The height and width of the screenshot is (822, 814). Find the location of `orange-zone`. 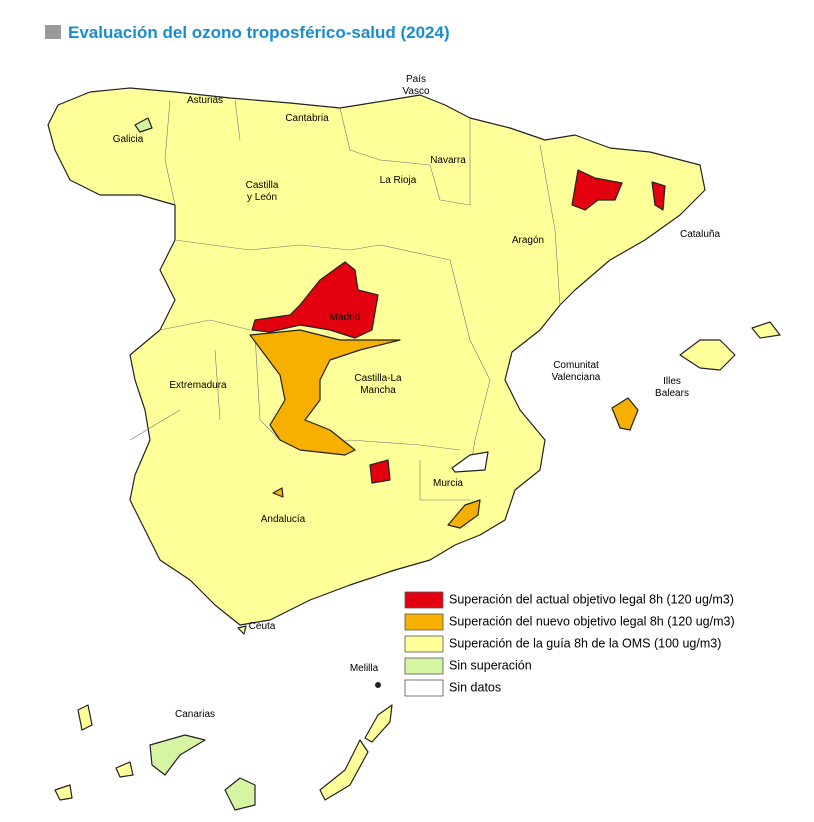

orange-zone is located at coordinates (325, 392).